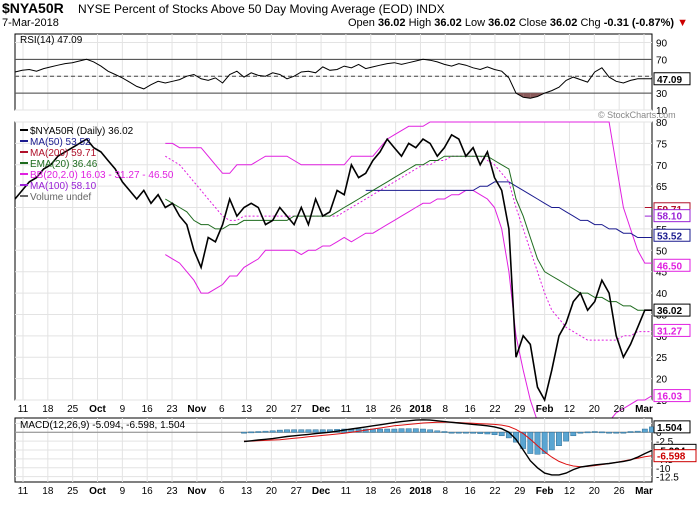 Image resolution: width=700 pixels, height=530 pixels. I want to click on rsi-y-tick: 30, so click(662, 94).